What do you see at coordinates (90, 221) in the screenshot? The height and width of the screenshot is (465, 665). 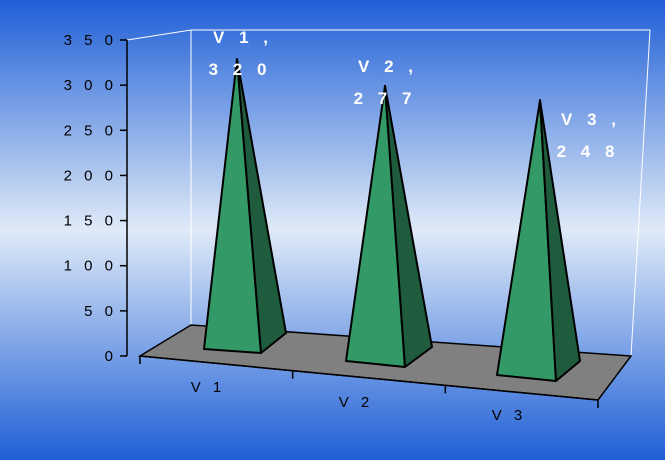 I see `y-tick-label: 1 5 0` at bounding box center [90, 221].